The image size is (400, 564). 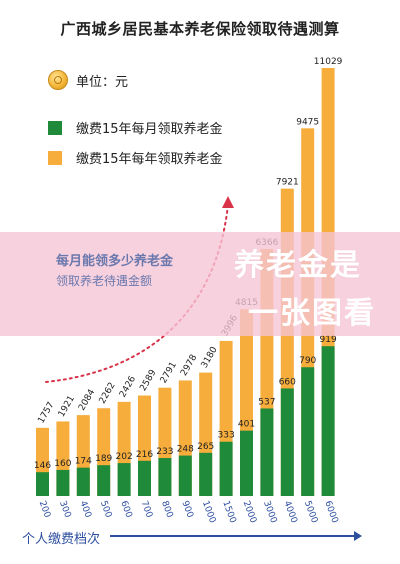 I want to click on banner-line-1: 每月能领多少养老金, so click(x=115, y=261).